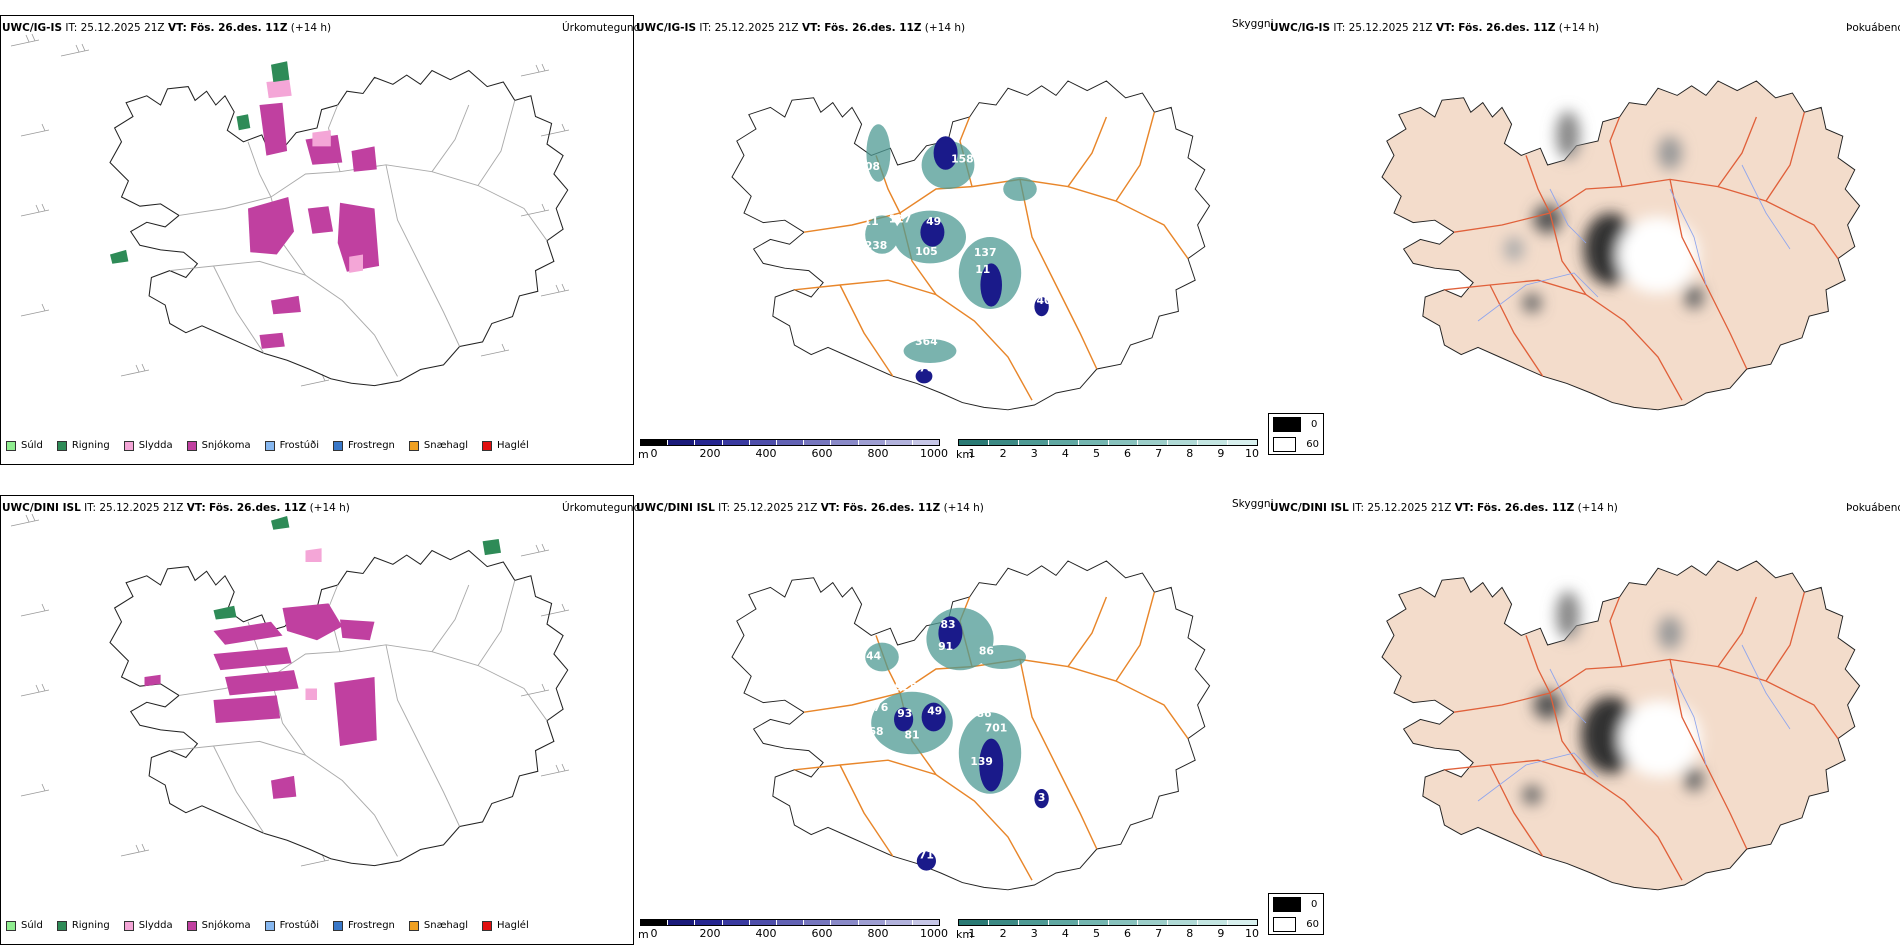  What do you see at coordinates (1109, 933) in the screenshot?
I see `visibility-ticks: 1 2 3 4 5 6 7 8 9 10` at bounding box center [1109, 933].